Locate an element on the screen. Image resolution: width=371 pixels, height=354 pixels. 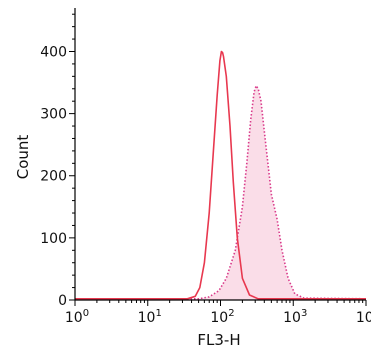
y-tick-label: 100 is located at coordinates (53, 239).